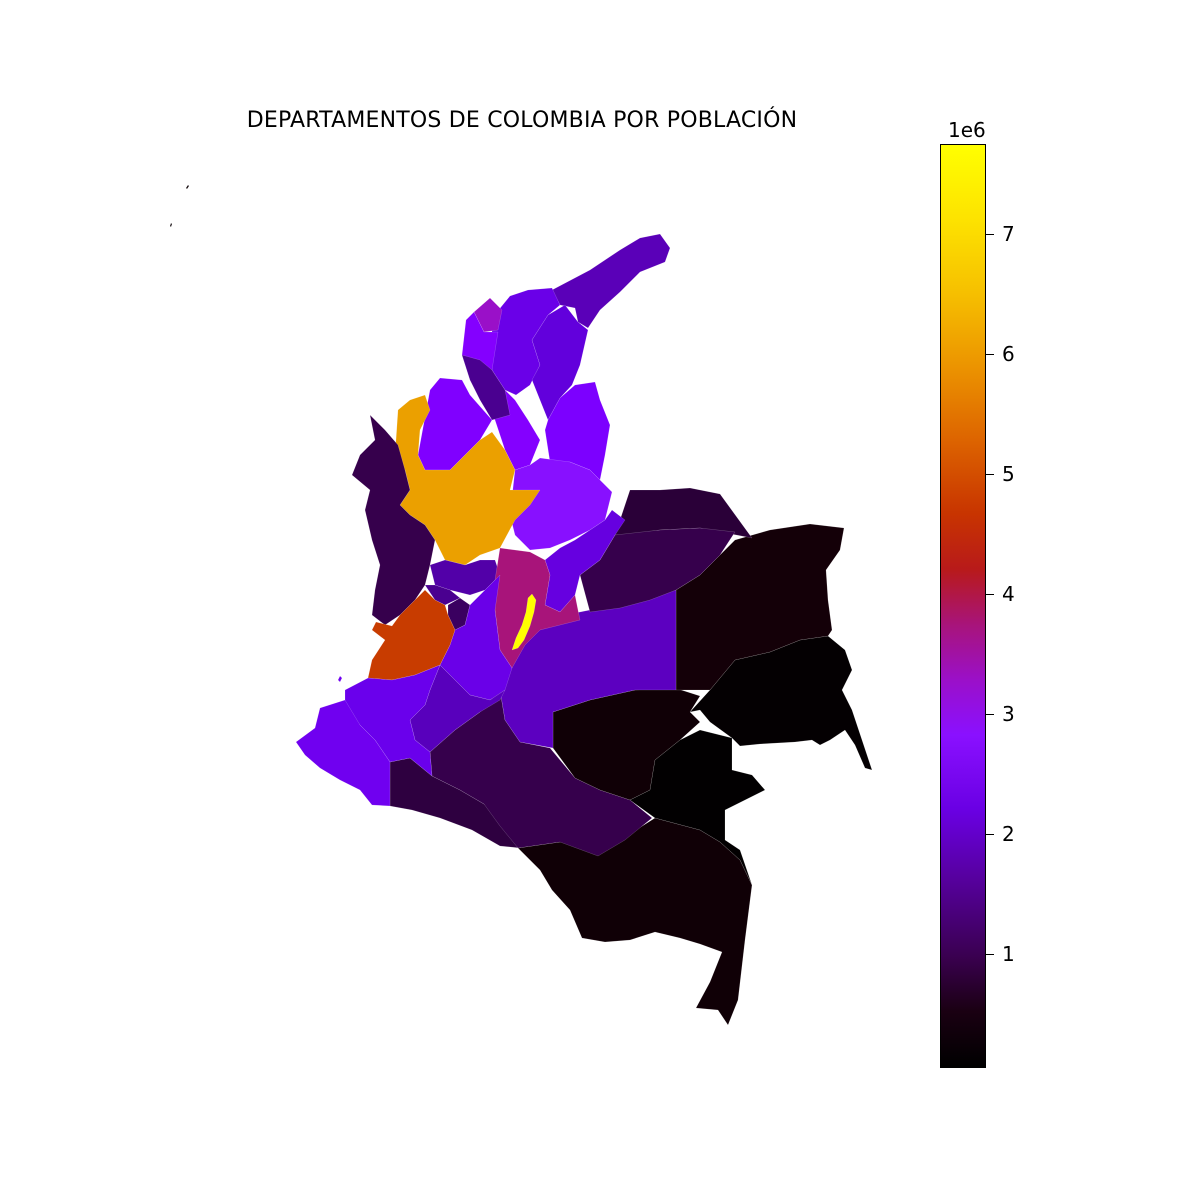  I want to click on region-atlantico, so click(488, 315).